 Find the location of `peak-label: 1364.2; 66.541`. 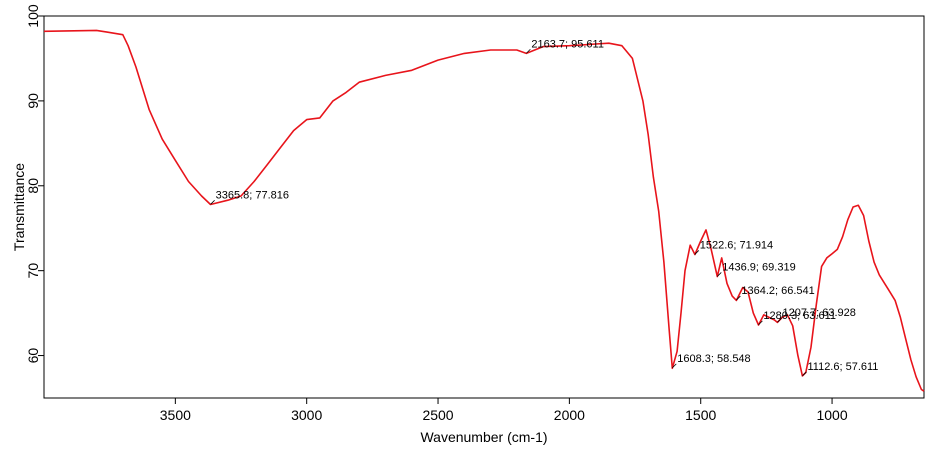

peak-label: 1364.2; 66.541 is located at coordinates (777, 291).